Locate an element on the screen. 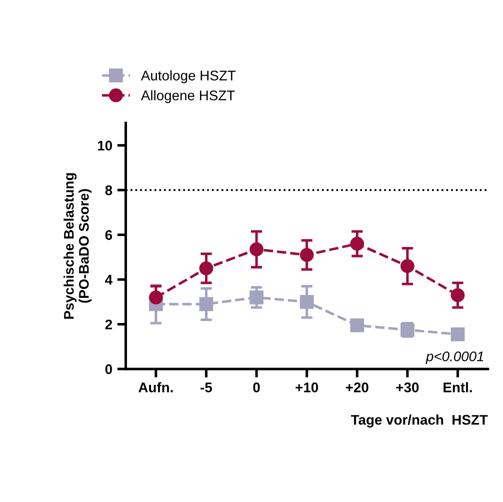  x-tick-label: 0 is located at coordinates (256, 387).